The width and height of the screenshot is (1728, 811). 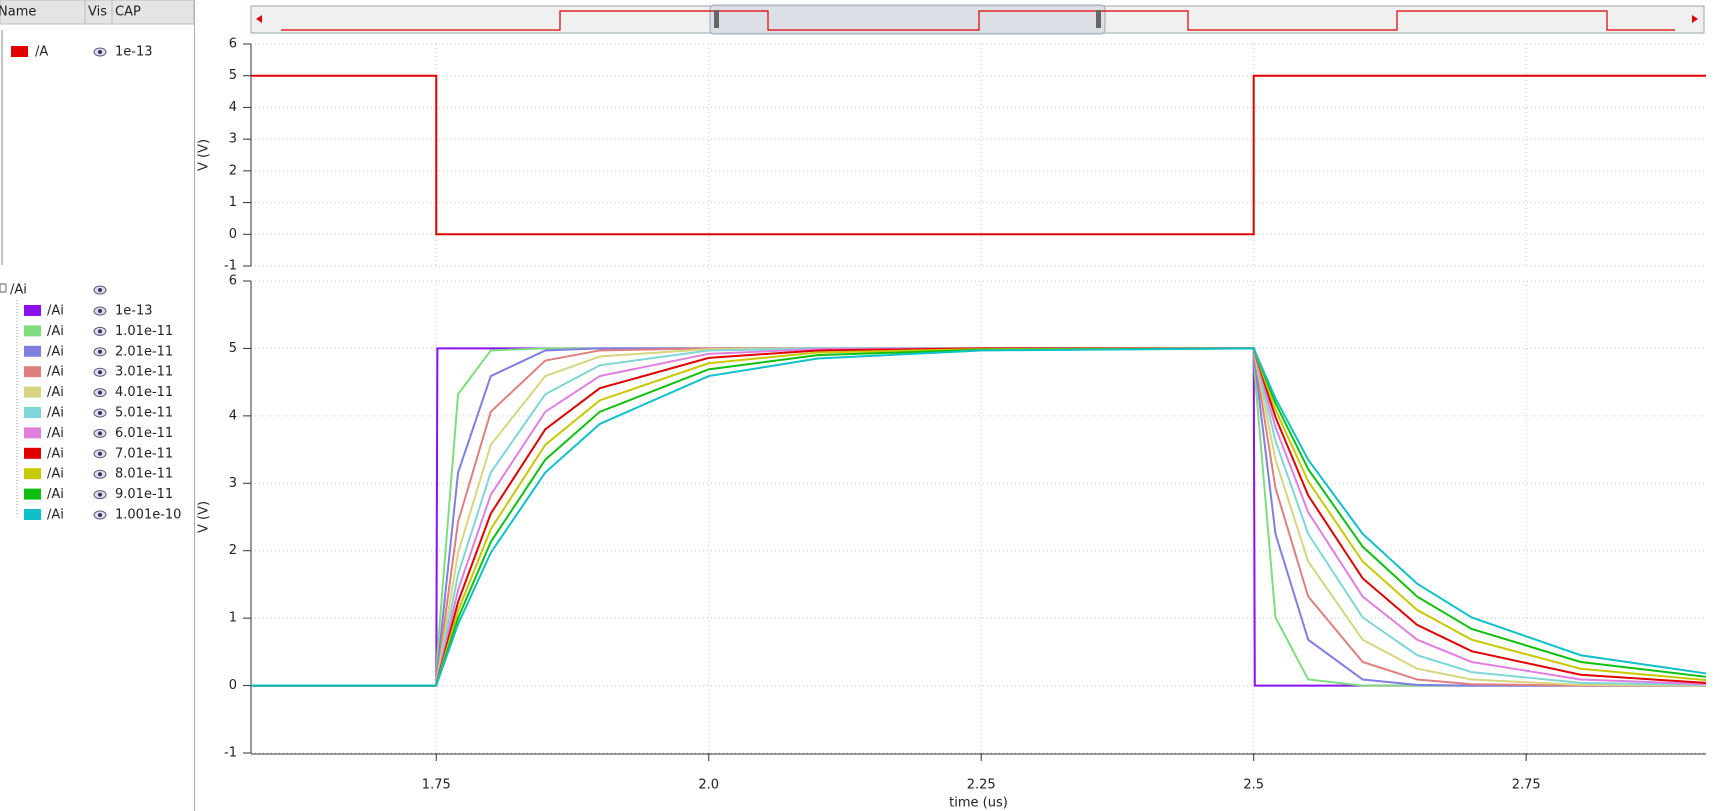 I want to click on legend-cap: 8.01e-11, so click(x=144, y=474).